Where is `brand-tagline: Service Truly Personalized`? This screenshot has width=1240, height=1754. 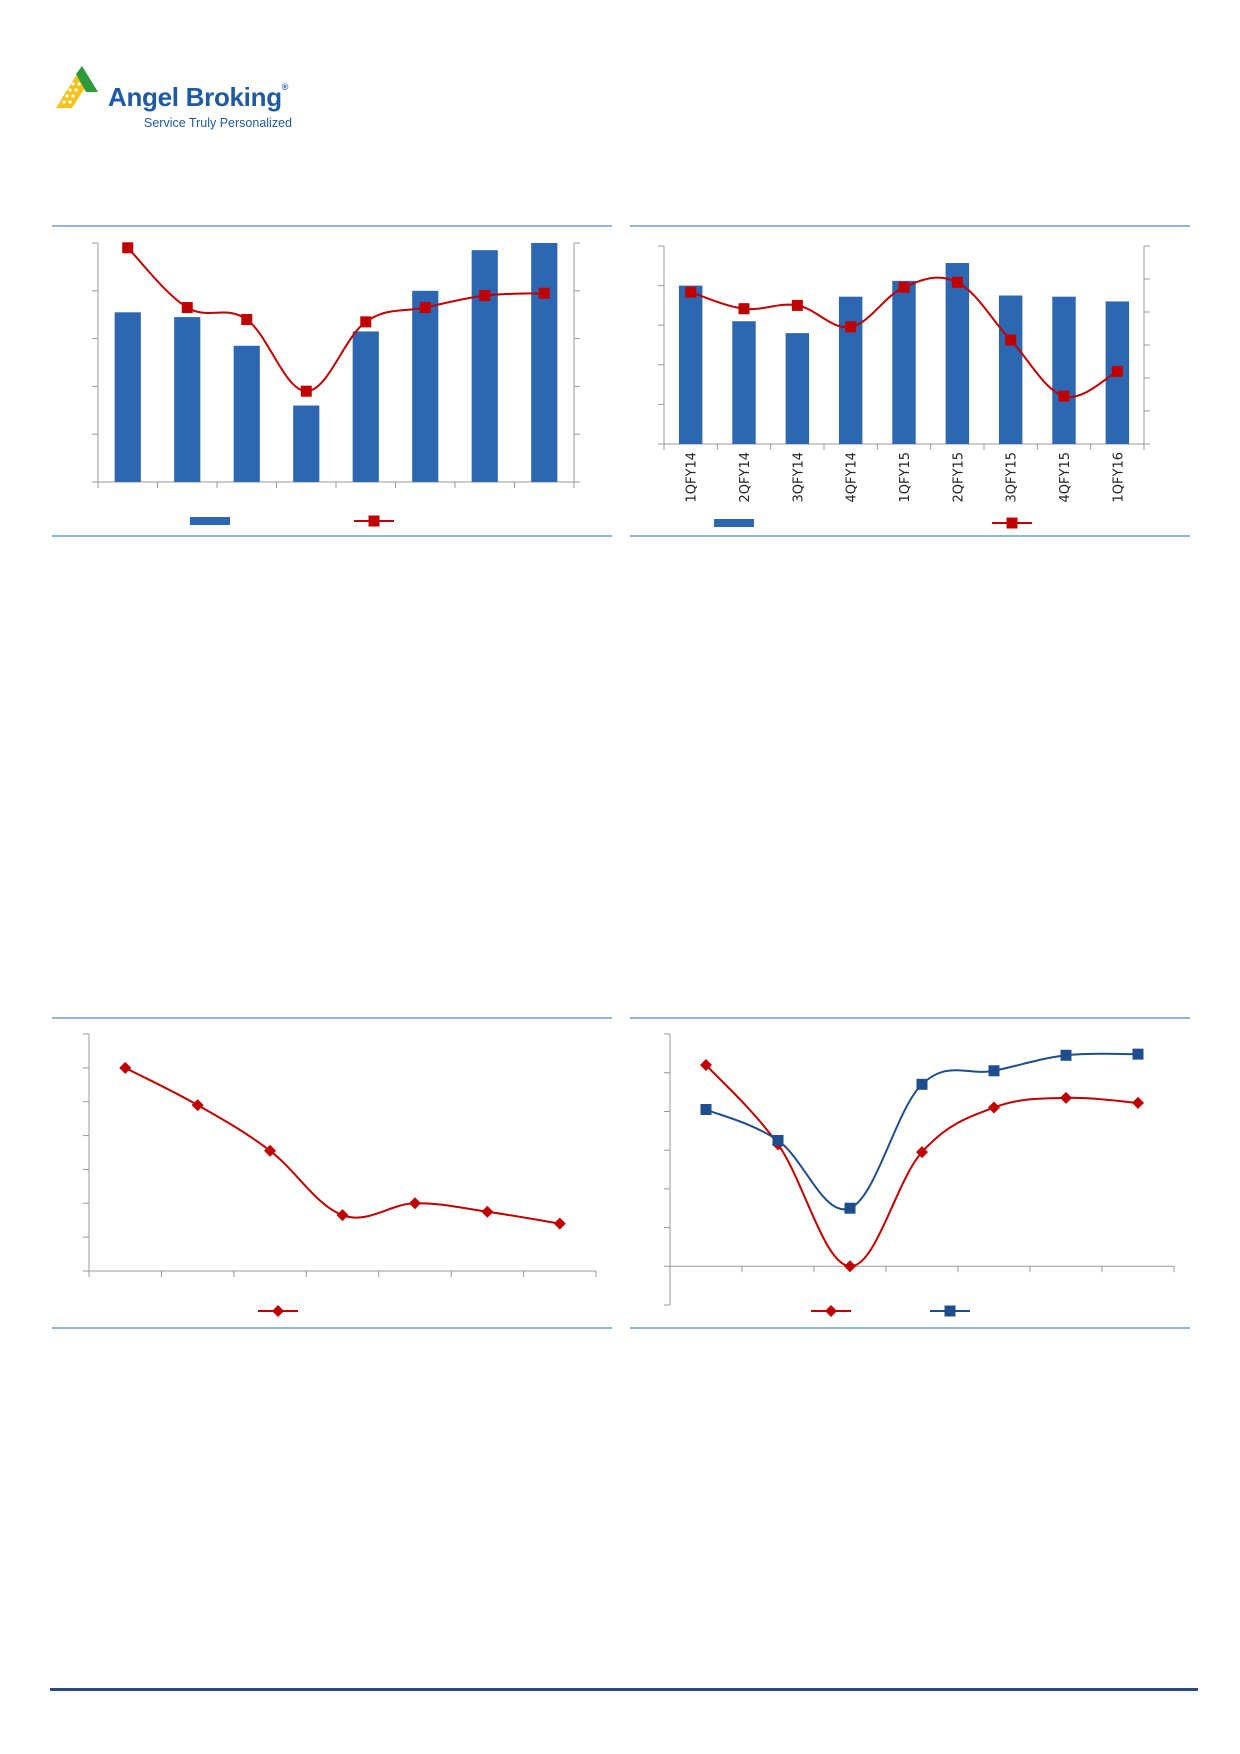
brand-tagline: Service Truly Personalized is located at coordinates (218, 123).